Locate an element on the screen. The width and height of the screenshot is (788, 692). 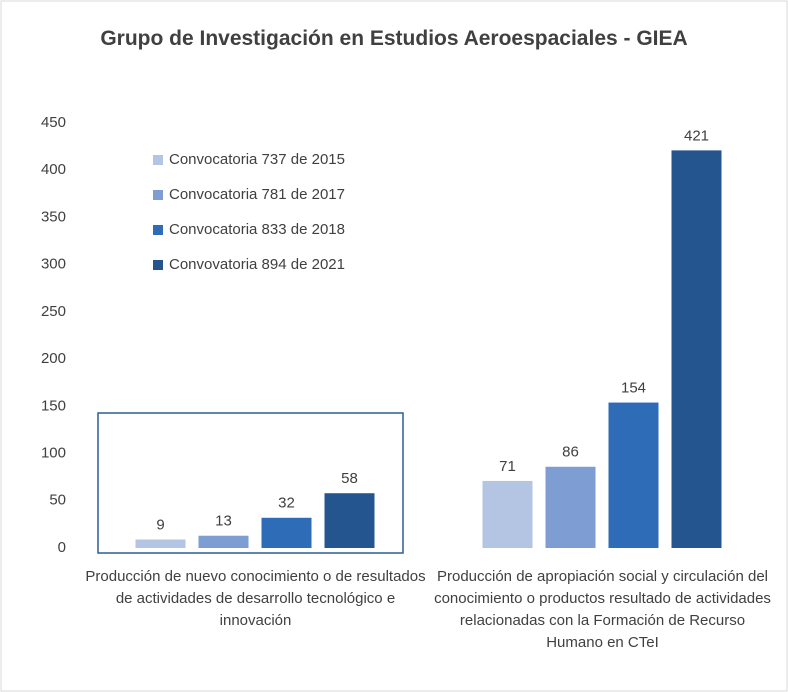
y-tick-label: 350 is located at coordinates (53, 216).